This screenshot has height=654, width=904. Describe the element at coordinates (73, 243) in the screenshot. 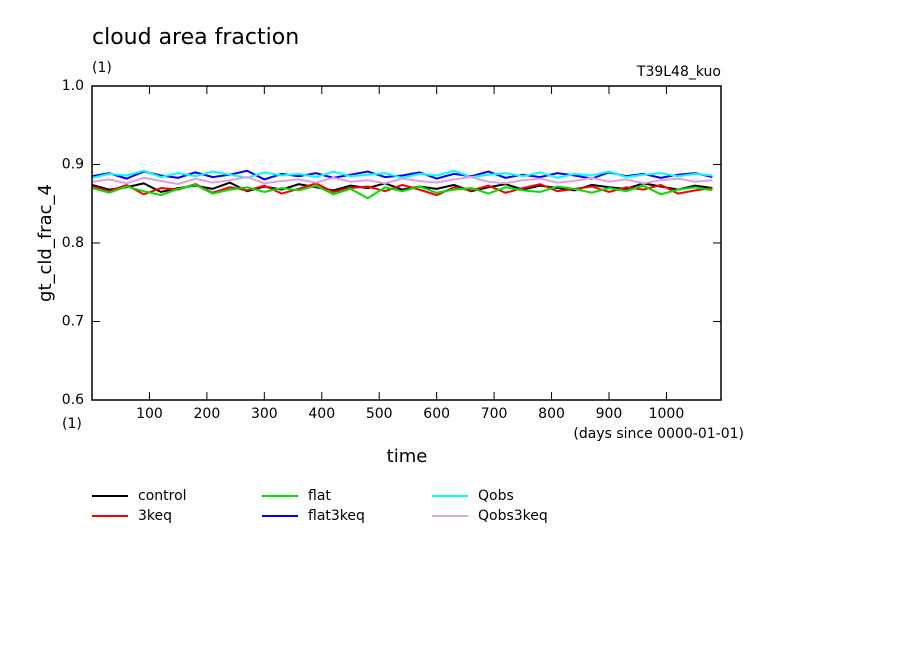

I see `y-tick-label: 0.8` at that location.